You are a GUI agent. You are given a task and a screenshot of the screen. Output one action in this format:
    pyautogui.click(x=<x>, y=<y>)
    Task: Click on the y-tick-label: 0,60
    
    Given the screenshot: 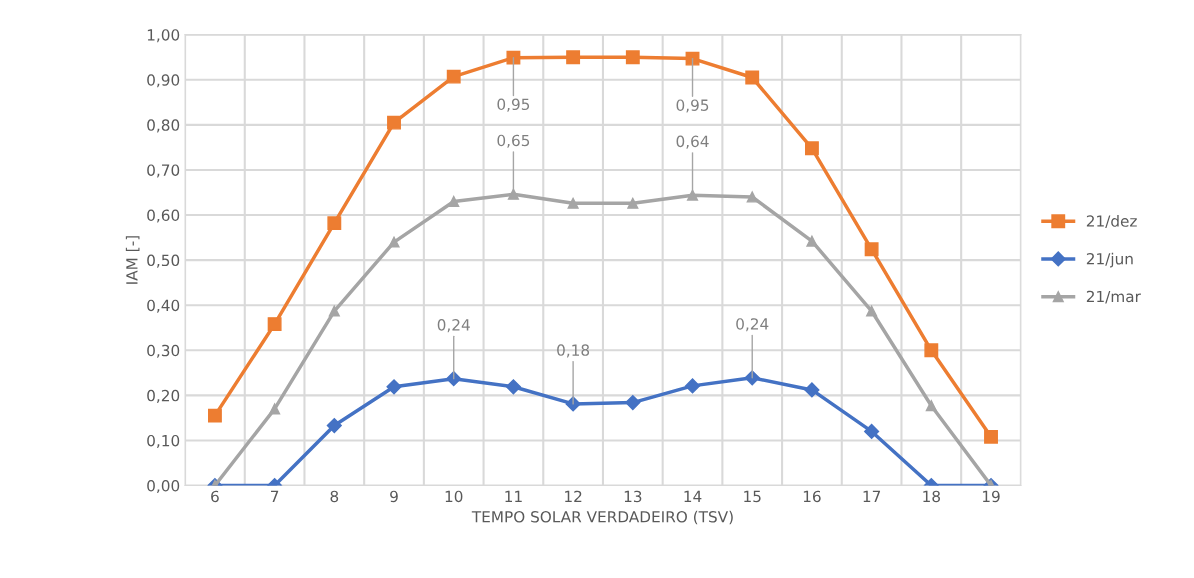 What is the action you would take?
    pyautogui.click(x=163, y=216)
    